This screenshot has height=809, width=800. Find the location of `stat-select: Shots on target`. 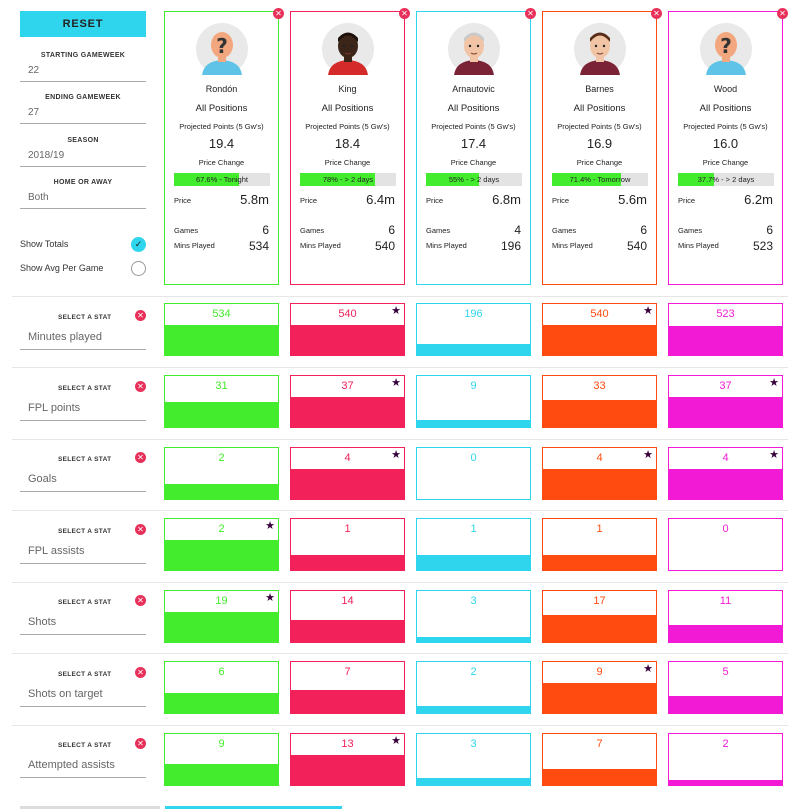

stat-select: Shots on target is located at coordinates (83, 697).